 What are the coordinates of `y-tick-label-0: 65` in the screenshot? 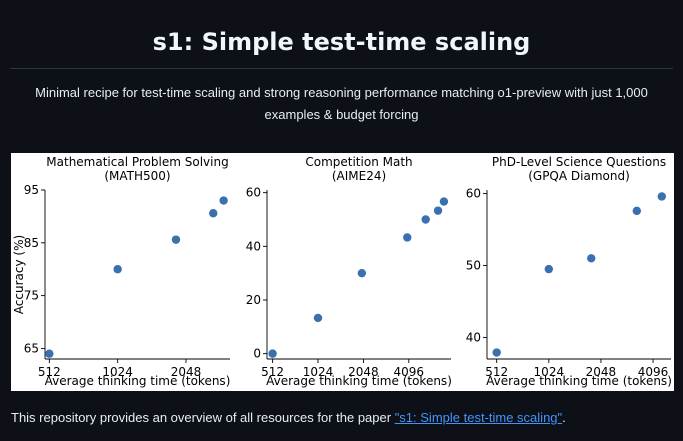 It's located at (31, 348).